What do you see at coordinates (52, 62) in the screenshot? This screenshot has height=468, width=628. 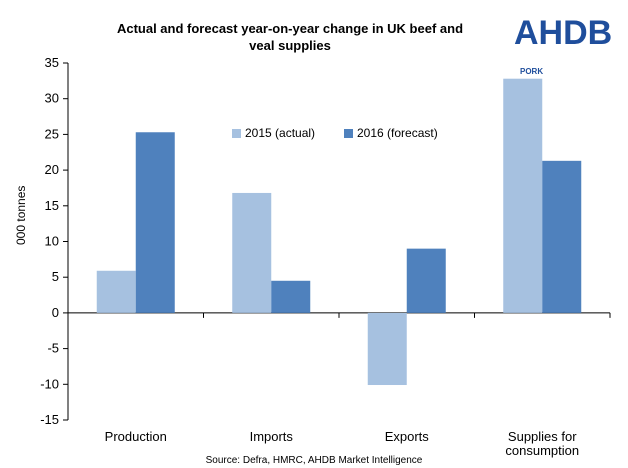 I see `y-tick-label: 35` at bounding box center [52, 62].